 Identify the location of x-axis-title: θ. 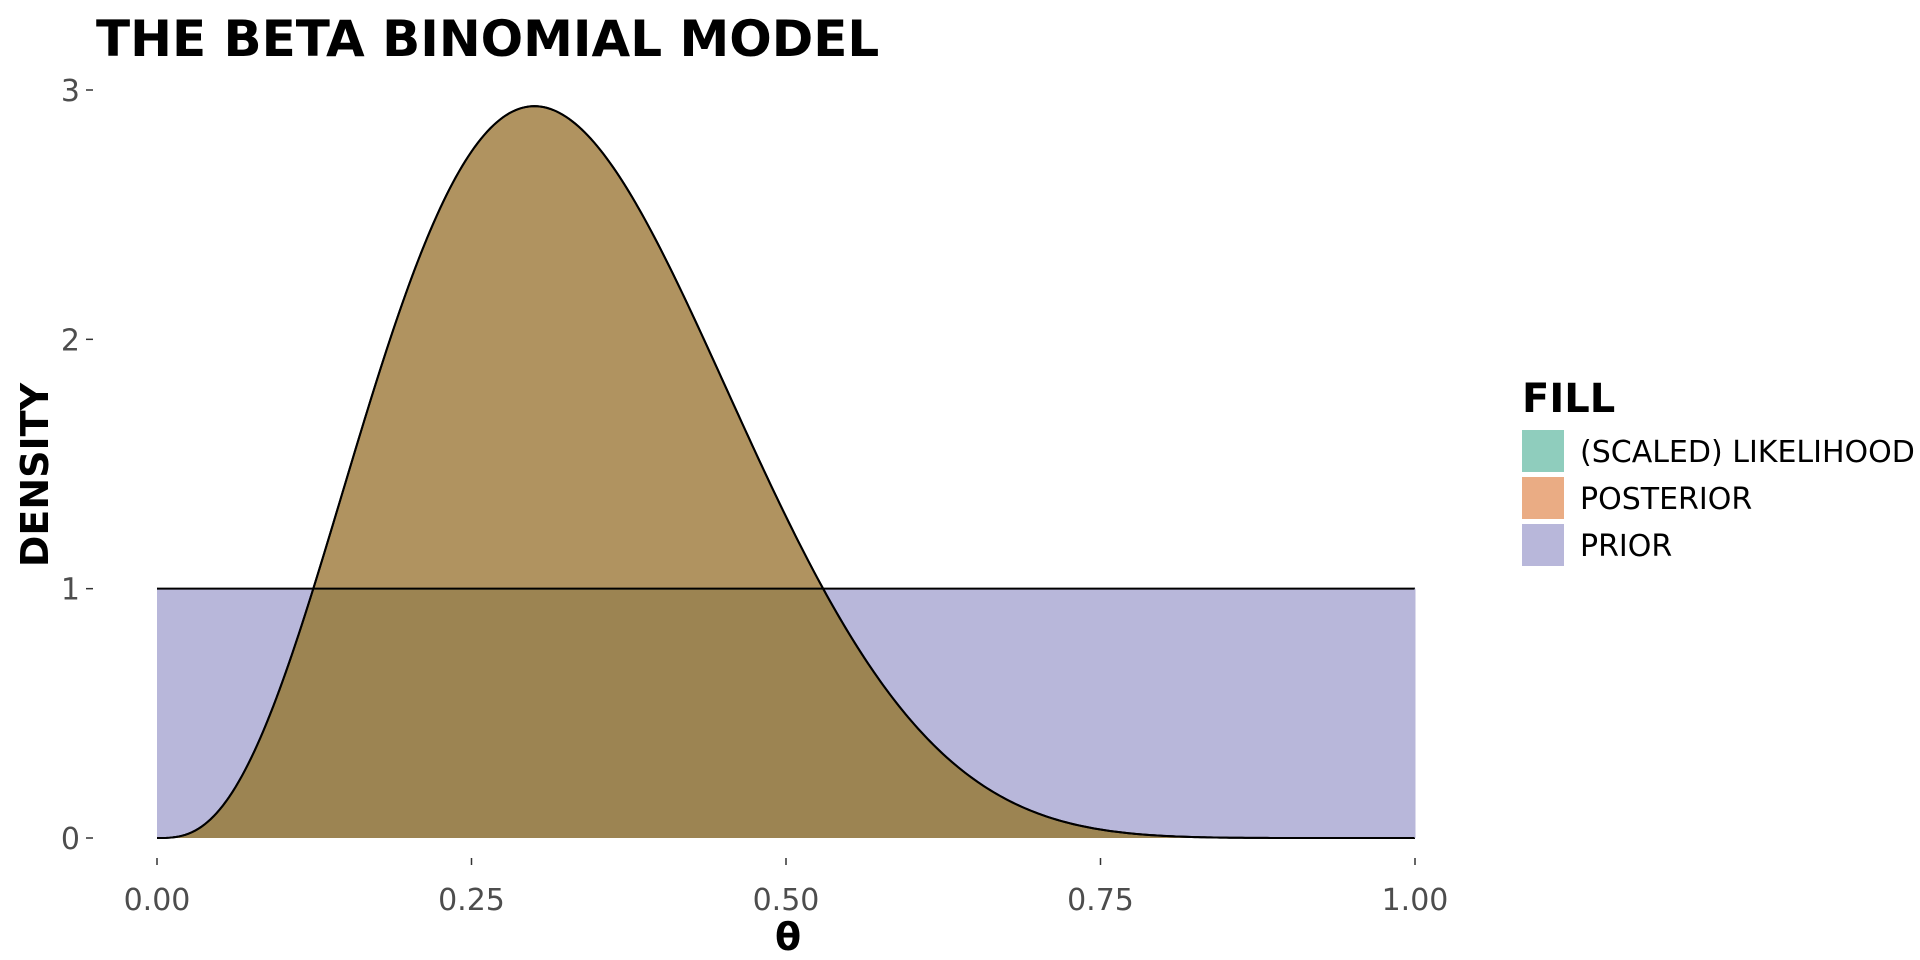
(788, 937).